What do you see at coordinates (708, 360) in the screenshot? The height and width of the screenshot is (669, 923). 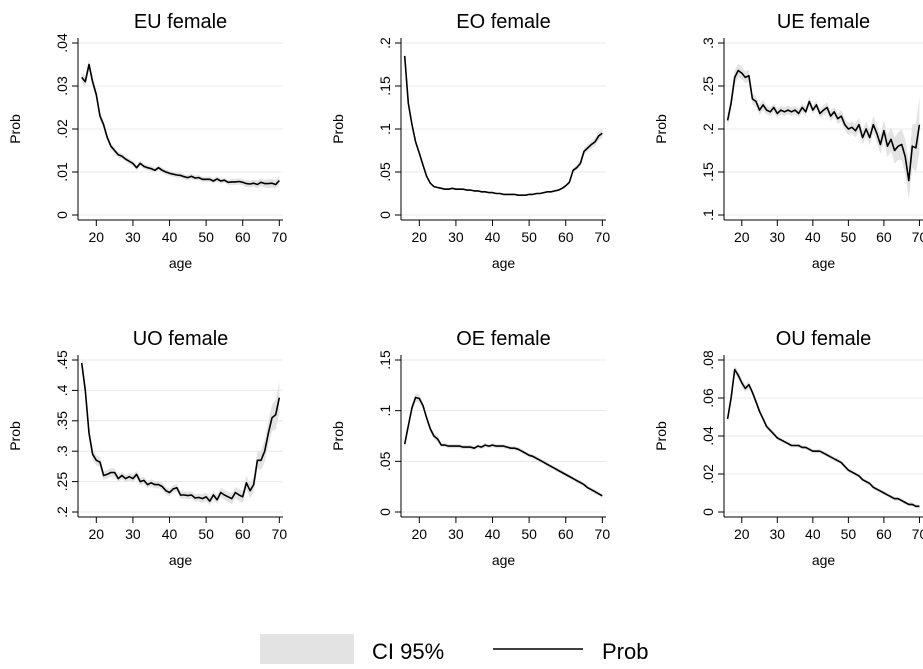 I see `y-tick-label: .08` at bounding box center [708, 360].